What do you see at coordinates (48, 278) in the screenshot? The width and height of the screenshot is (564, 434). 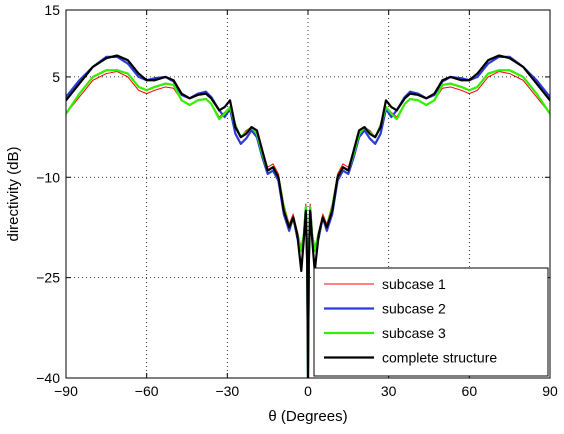 I see `y-tick-label: −25` at bounding box center [48, 278].